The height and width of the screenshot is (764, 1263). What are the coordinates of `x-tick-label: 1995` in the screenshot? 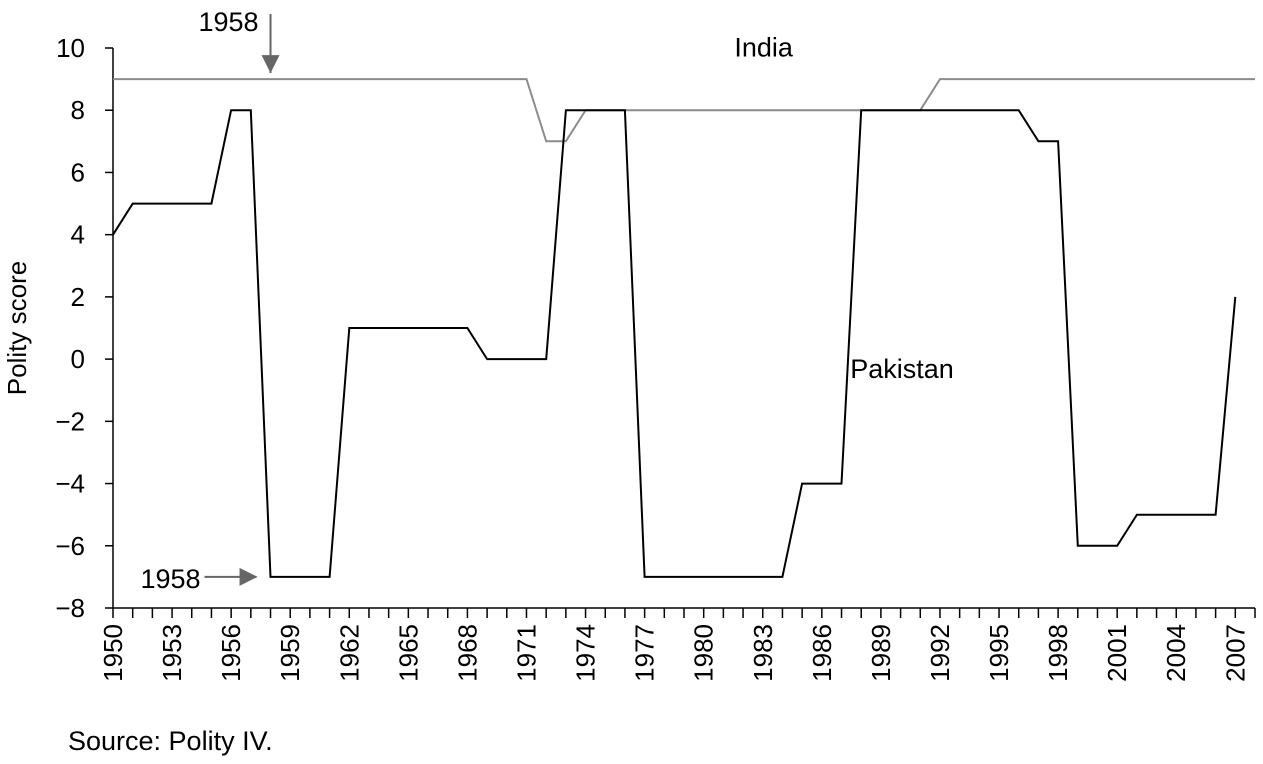 It's located at (999, 653).